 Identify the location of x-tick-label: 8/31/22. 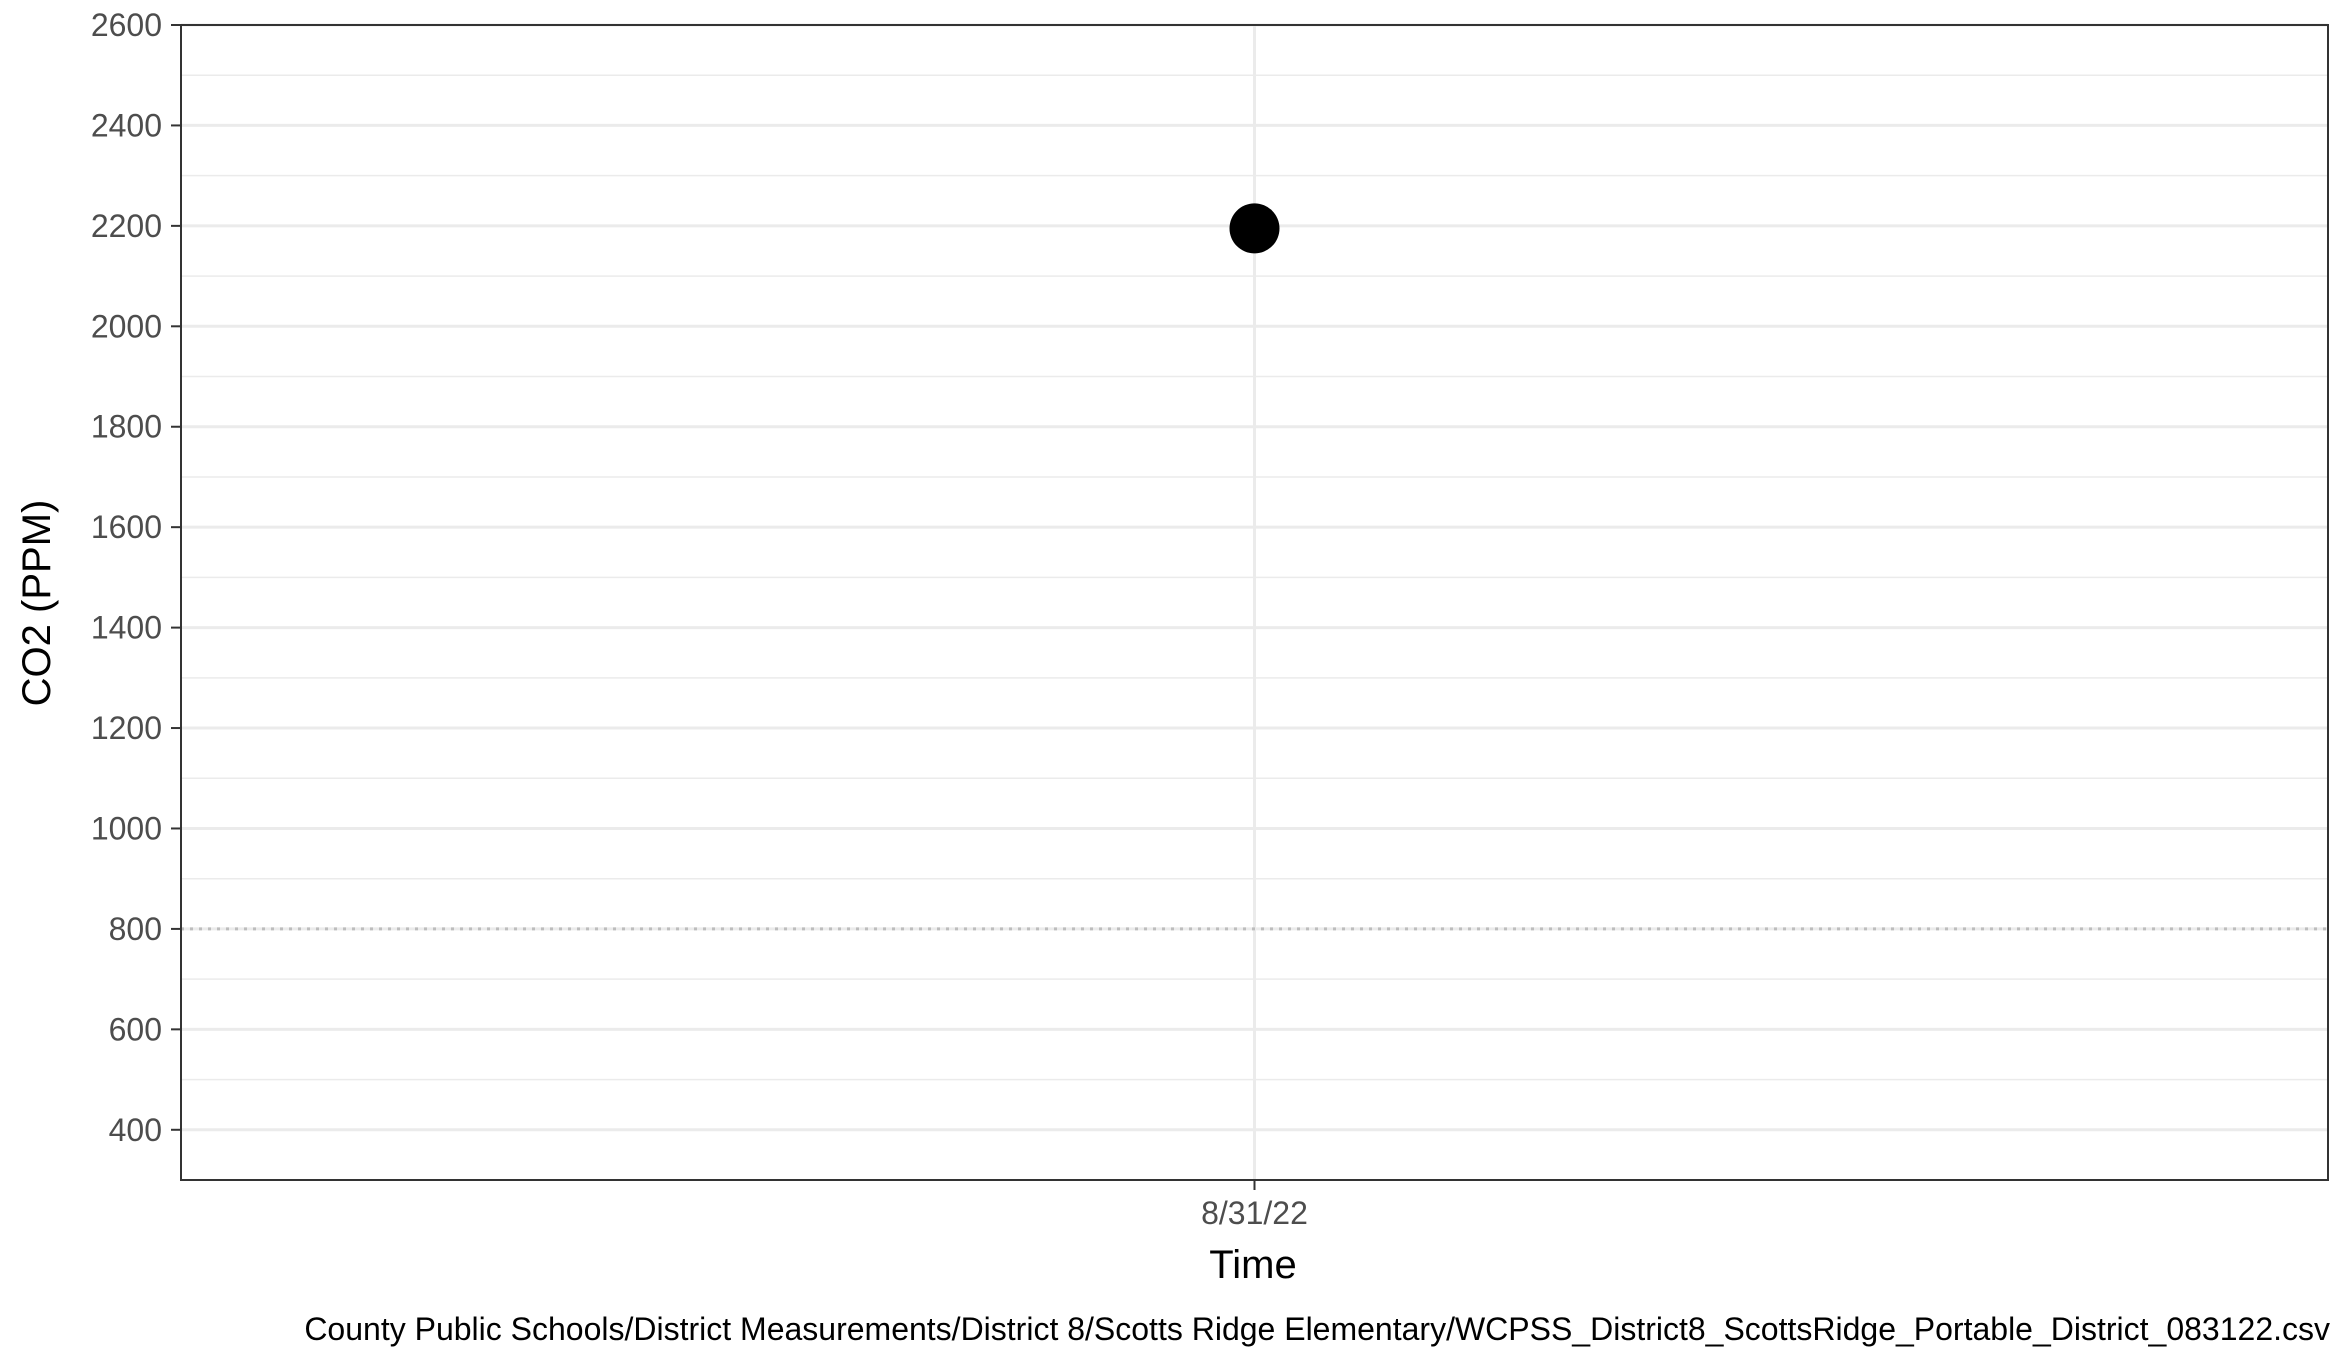
(1254, 1213).